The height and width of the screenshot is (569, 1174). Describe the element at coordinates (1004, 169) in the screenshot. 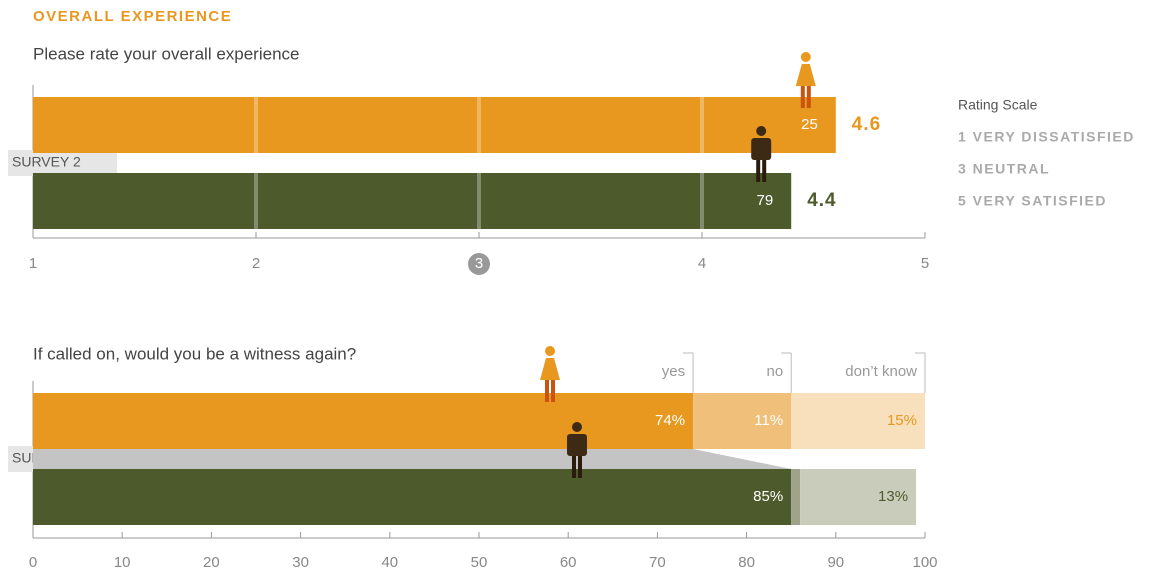

I see `legend-item: 3 NEUTRAL` at that location.